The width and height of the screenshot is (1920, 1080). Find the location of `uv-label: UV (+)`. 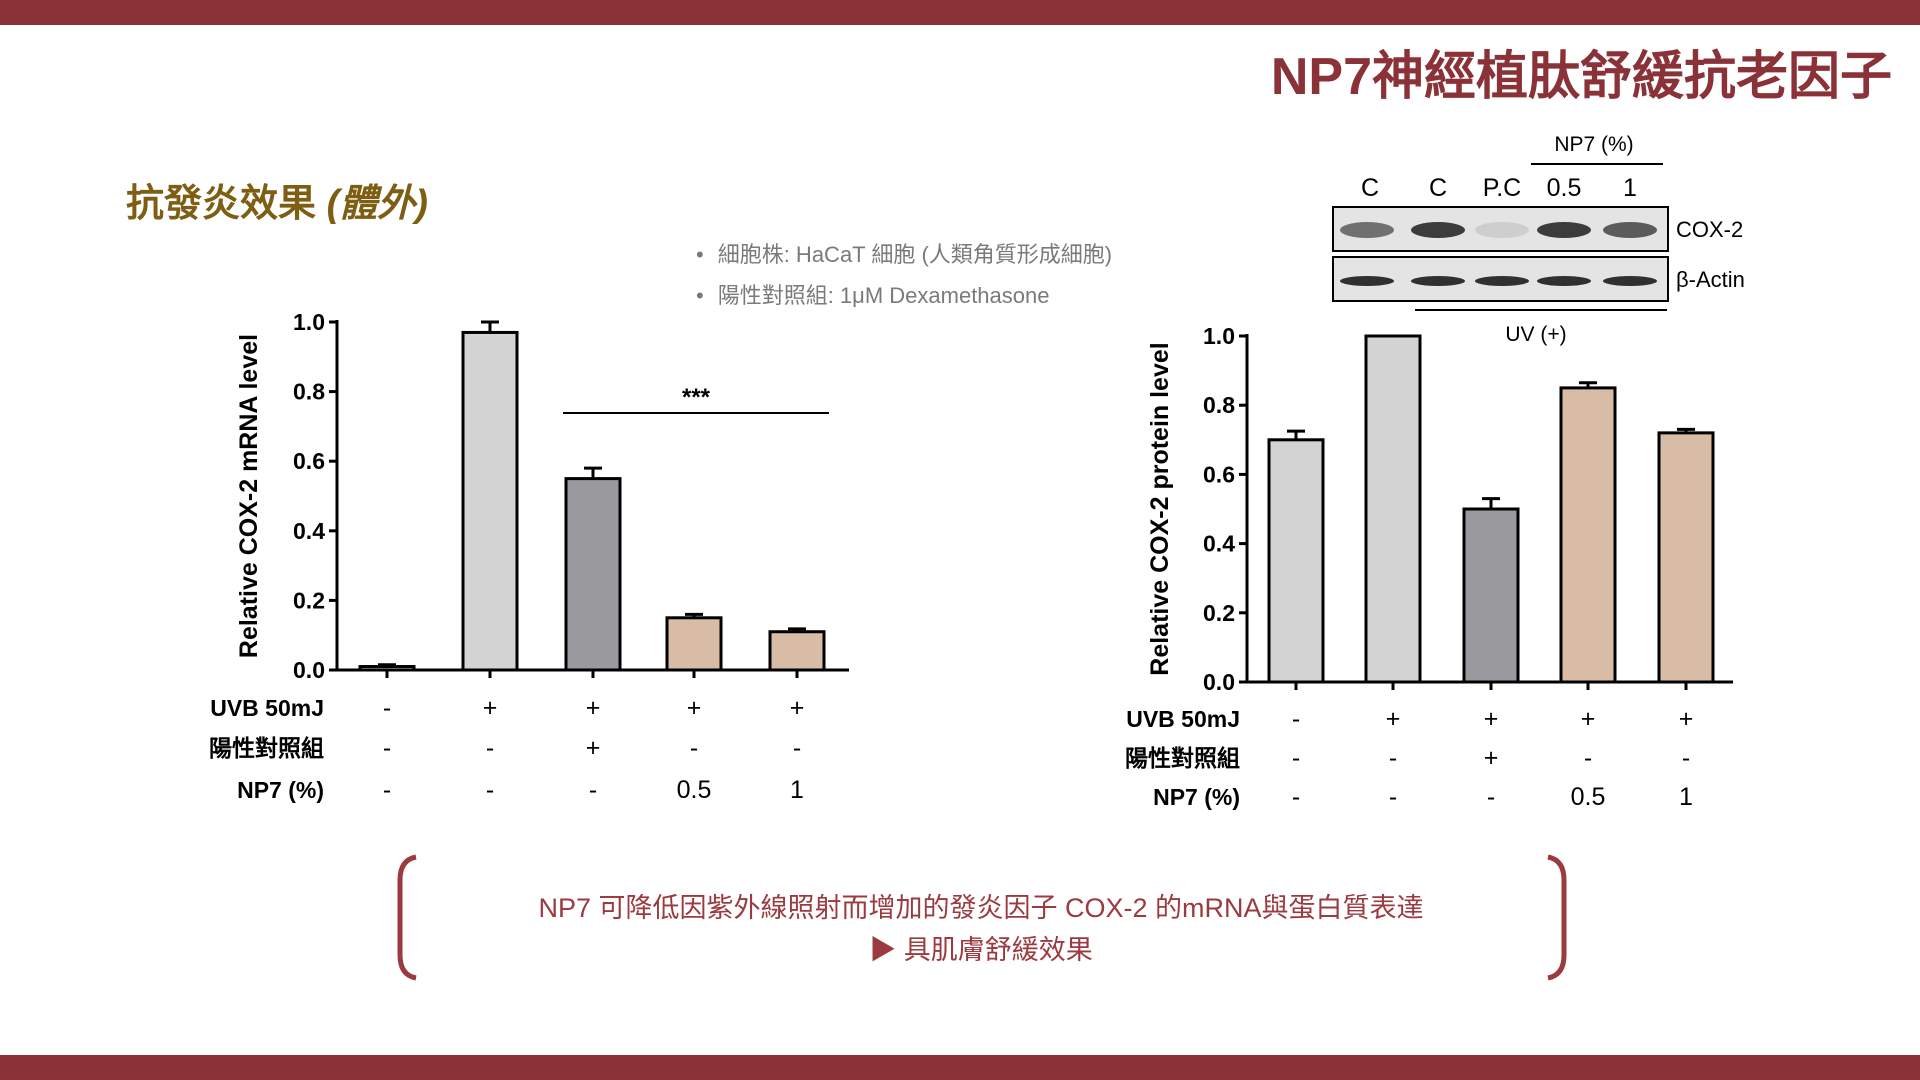

uv-label: UV (+) is located at coordinates (1535, 334).